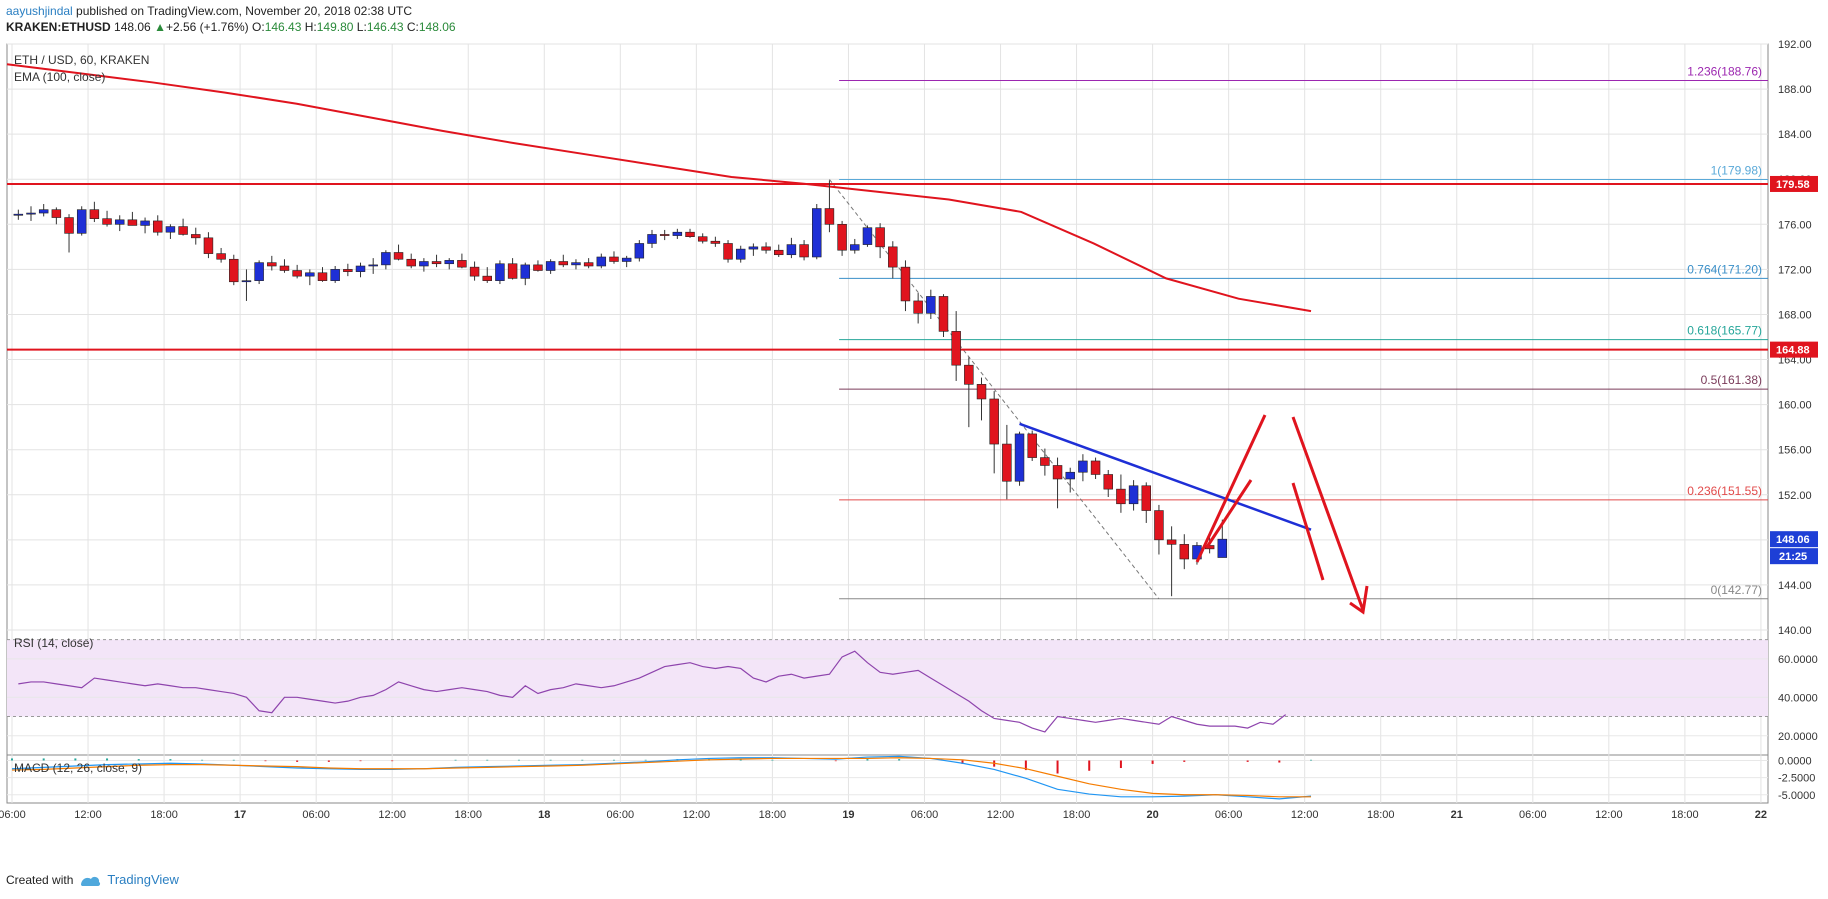  What do you see at coordinates (1761, 815) in the screenshot?
I see `x-tick-label: 22` at bounding box center [1761, 815].